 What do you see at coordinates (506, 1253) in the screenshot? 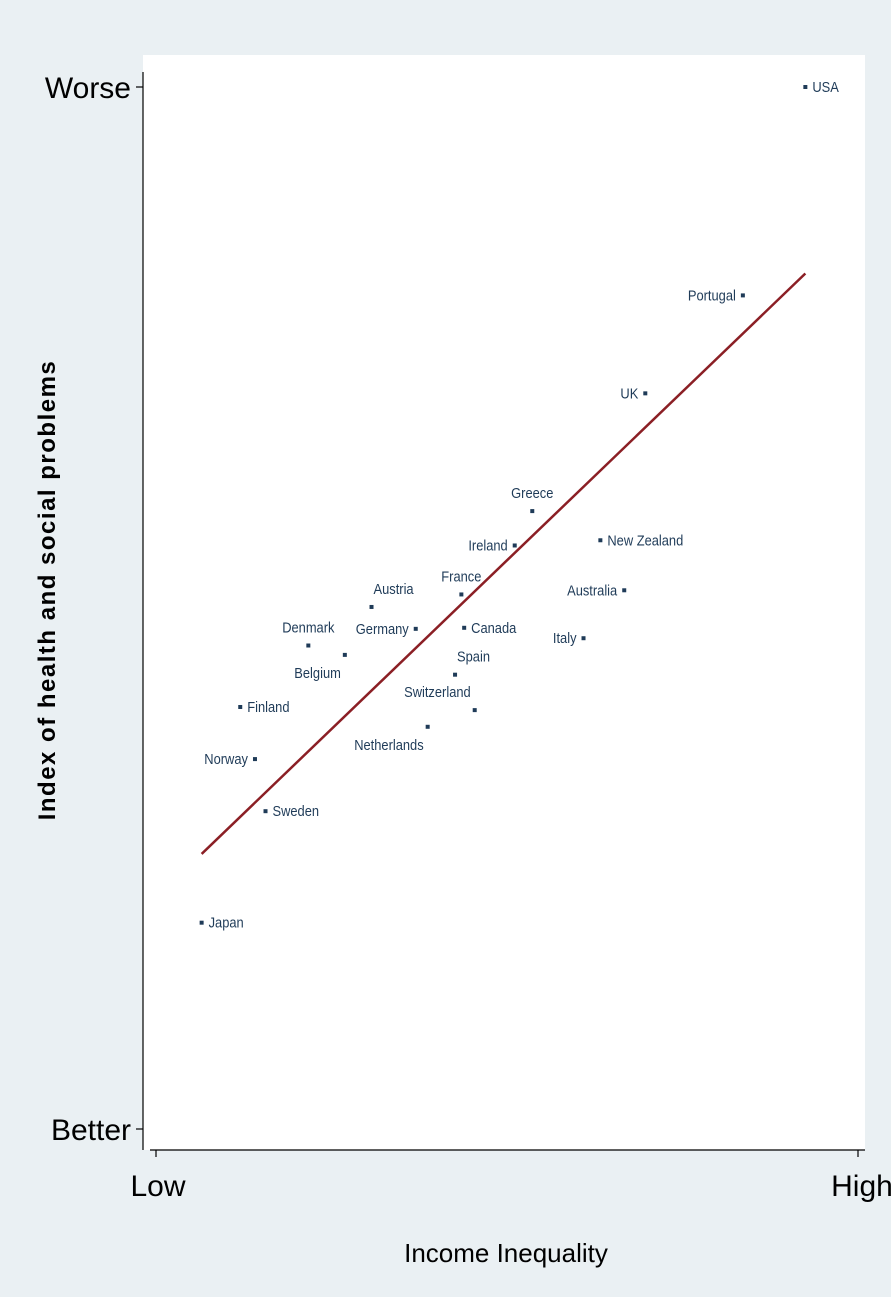
I see `x-axis-title: Income Inequality` at bounding box center [506, 1253].